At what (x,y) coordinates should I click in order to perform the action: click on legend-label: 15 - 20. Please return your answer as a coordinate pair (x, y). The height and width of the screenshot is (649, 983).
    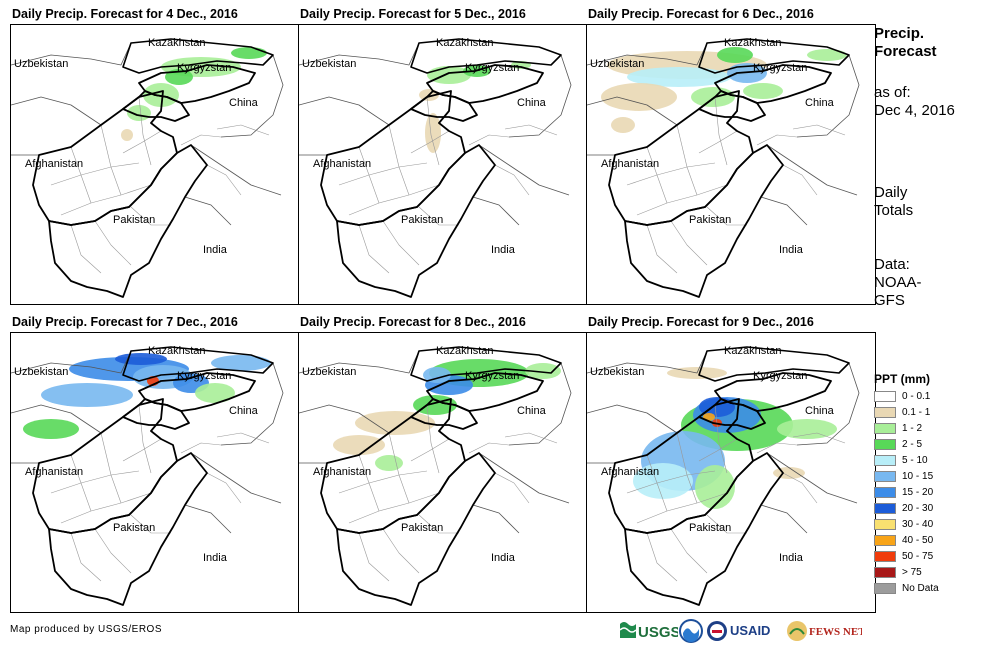
    Looking at the image, I should click on (918, 492).